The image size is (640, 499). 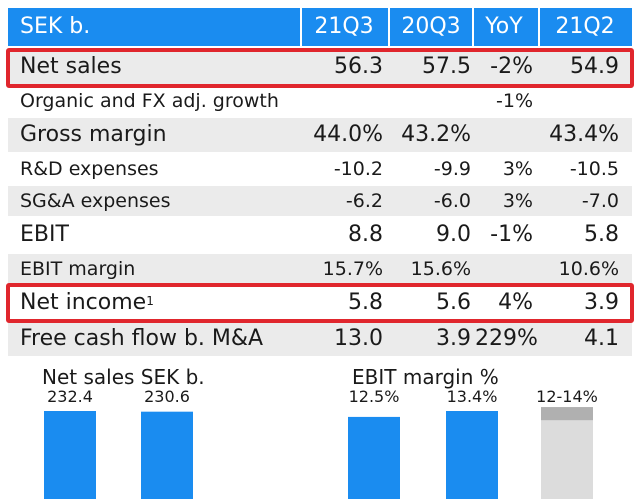 I want to click on cell-21q3: 8.8, so click(x=365, y=234).